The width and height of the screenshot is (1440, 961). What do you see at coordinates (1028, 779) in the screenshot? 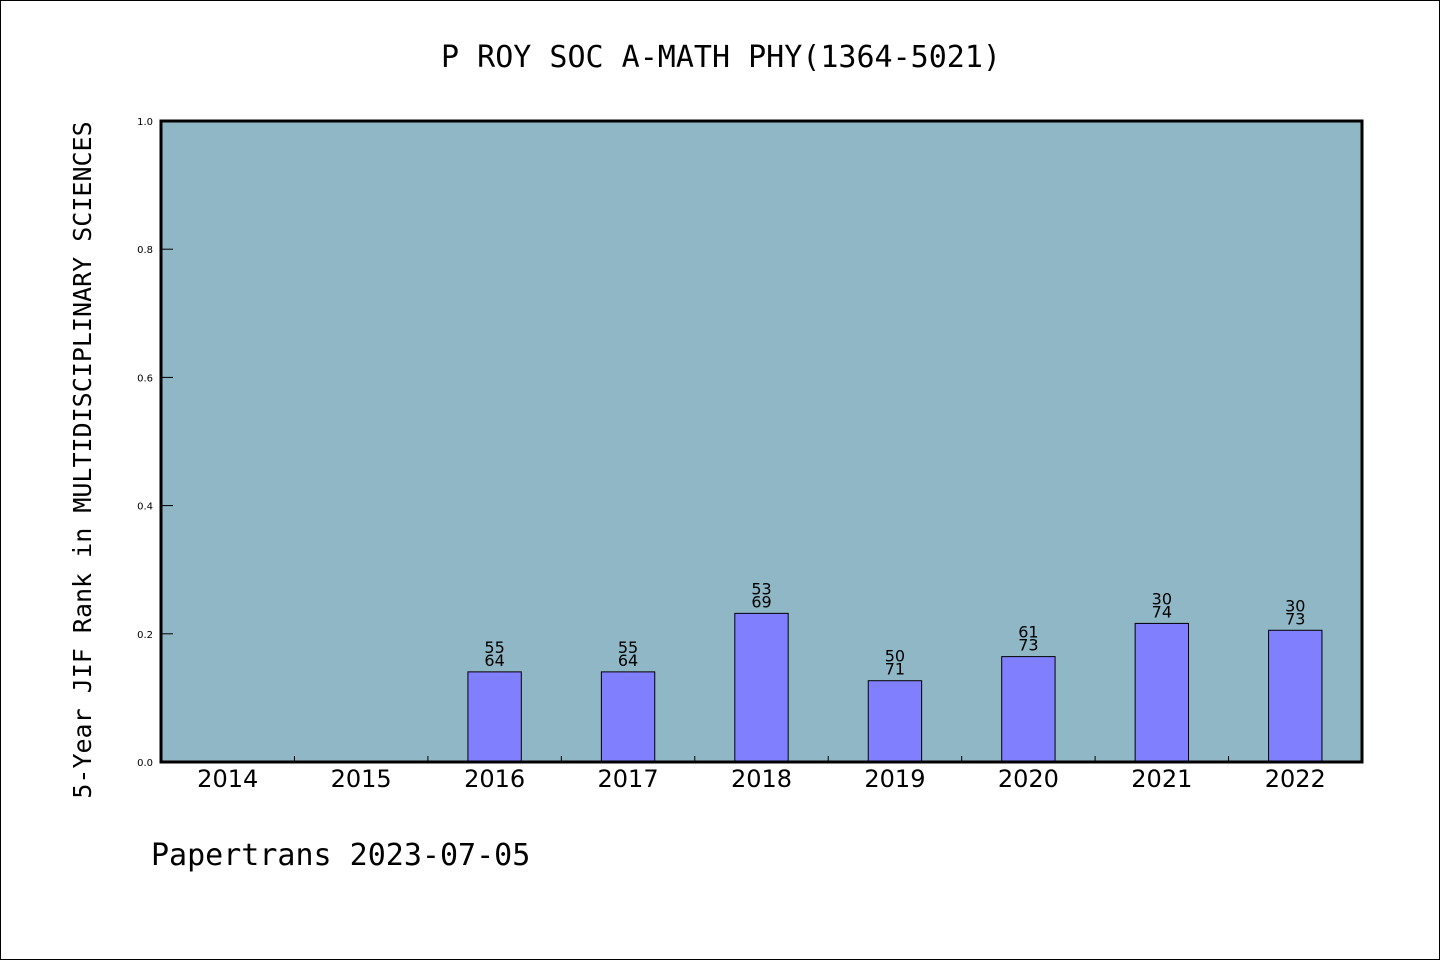
I see `x-tick-label: 2020` at bounding box center [1028, 779].